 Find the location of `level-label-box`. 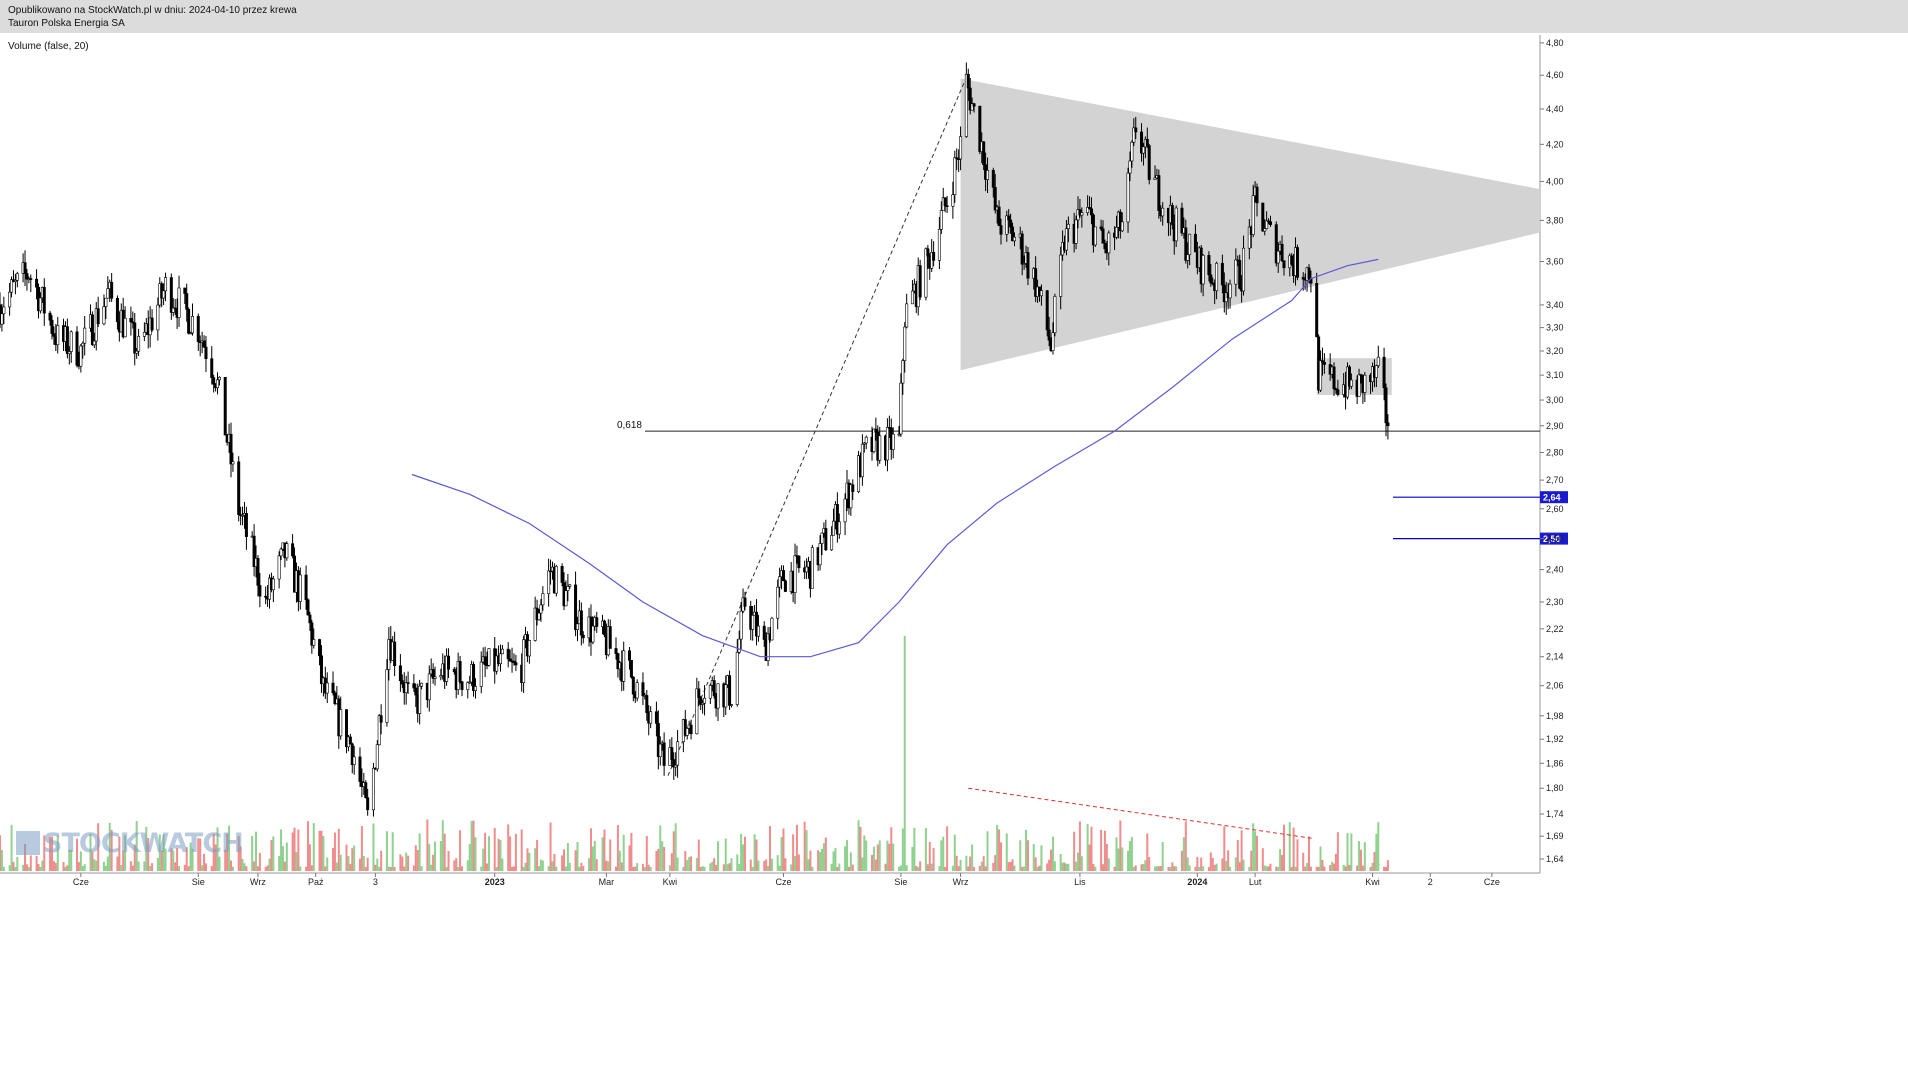

level-label-box is located at coordinates (1554, 538).